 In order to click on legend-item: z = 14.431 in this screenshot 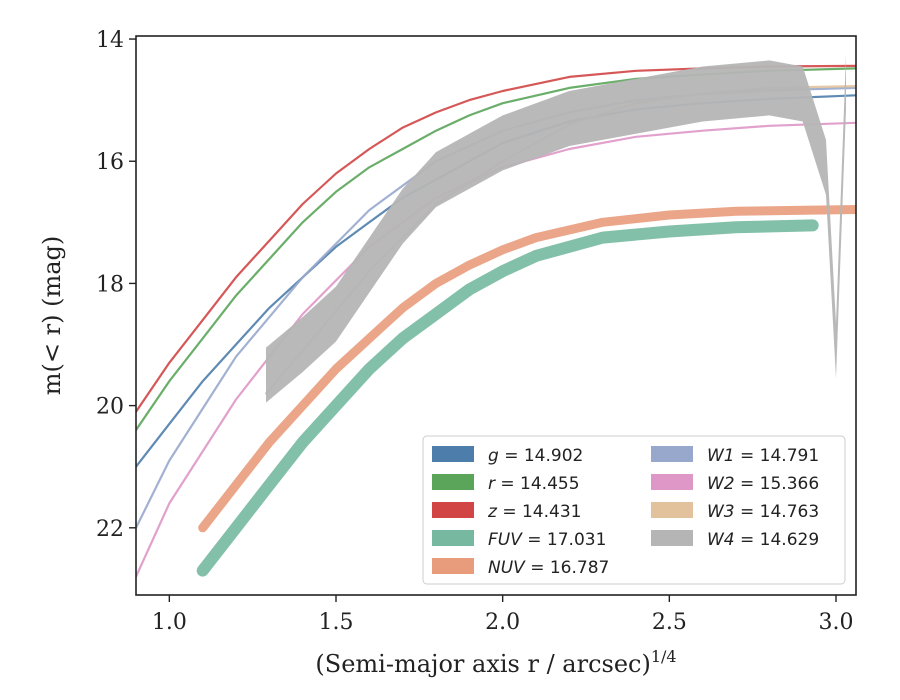, I will do `click(506, 512)`.